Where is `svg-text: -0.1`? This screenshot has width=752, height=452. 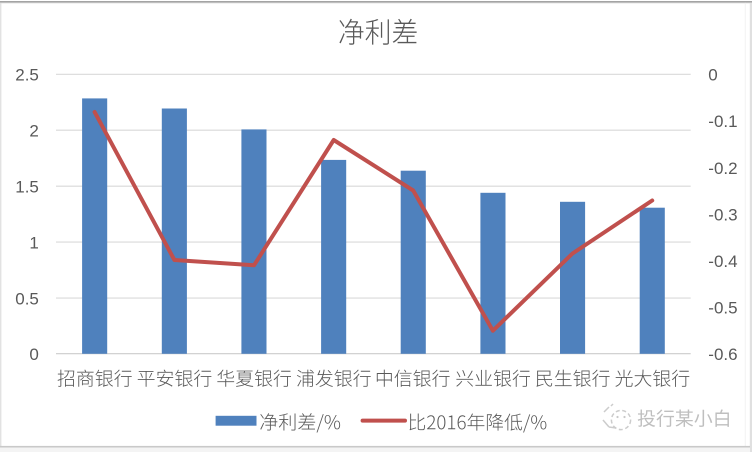 svg-text: -0.1 is located at coordinates (722, 121).